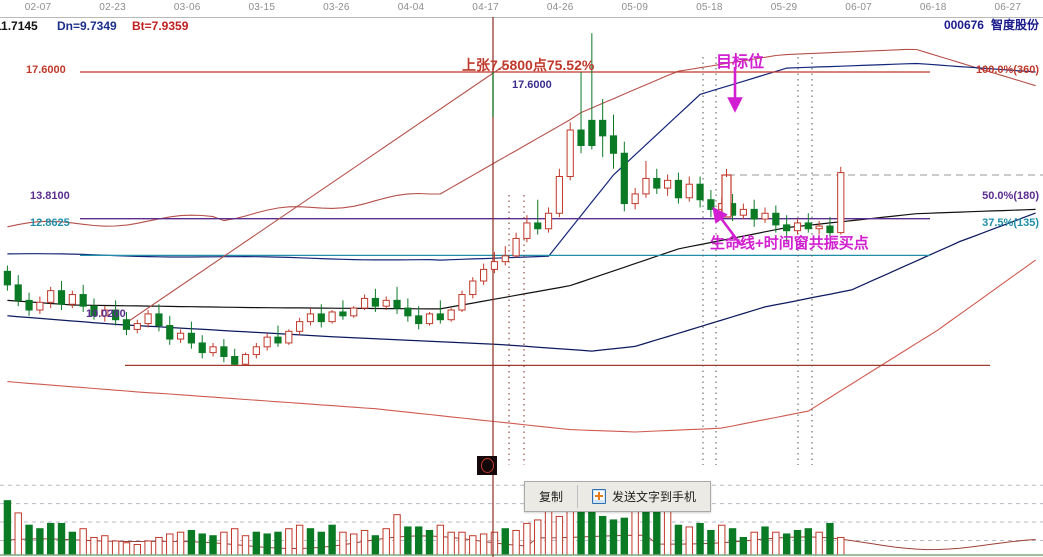 This screenshot has height=557, width=1043. I want to click on date-tick: 03-15, so click(262, 7).